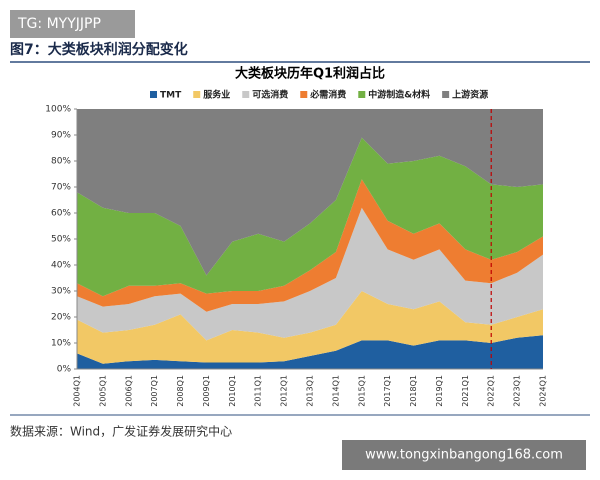  Describe the element at coordinates (327, 95) in the screenshot. I see `legend-label: 必需消费` at that location.